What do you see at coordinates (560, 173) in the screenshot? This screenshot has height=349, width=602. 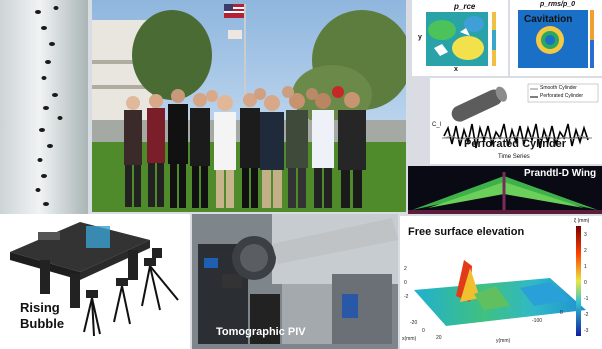 I see `prandtl-wing-title: Prandtl-D Wing` at bounding box center [560, 173].